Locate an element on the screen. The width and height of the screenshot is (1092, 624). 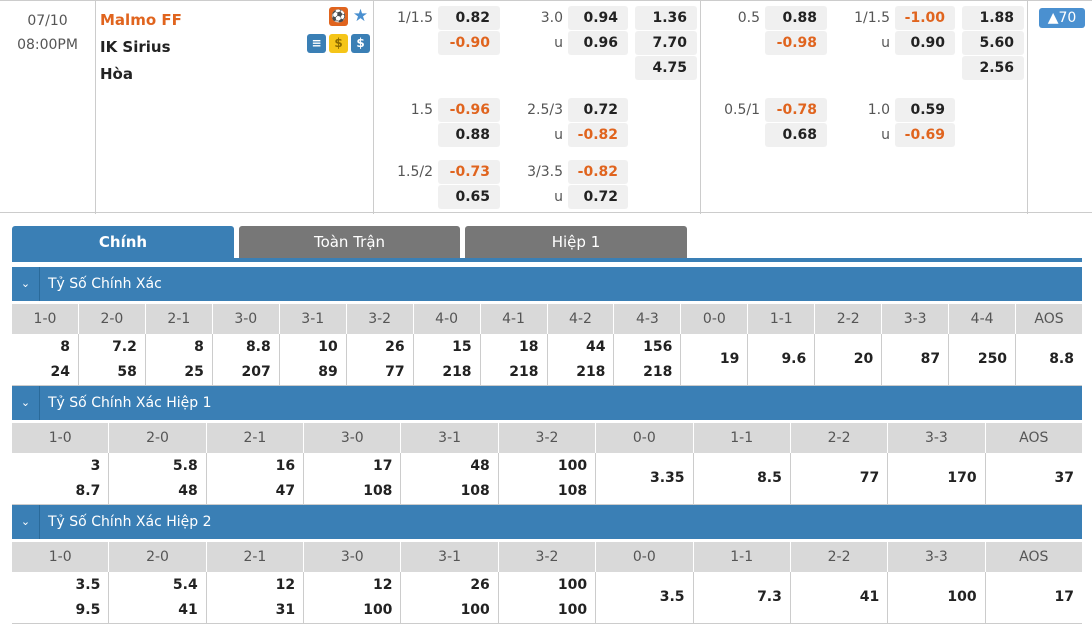
score-odds: 87 is located at coordinates (930, 359).